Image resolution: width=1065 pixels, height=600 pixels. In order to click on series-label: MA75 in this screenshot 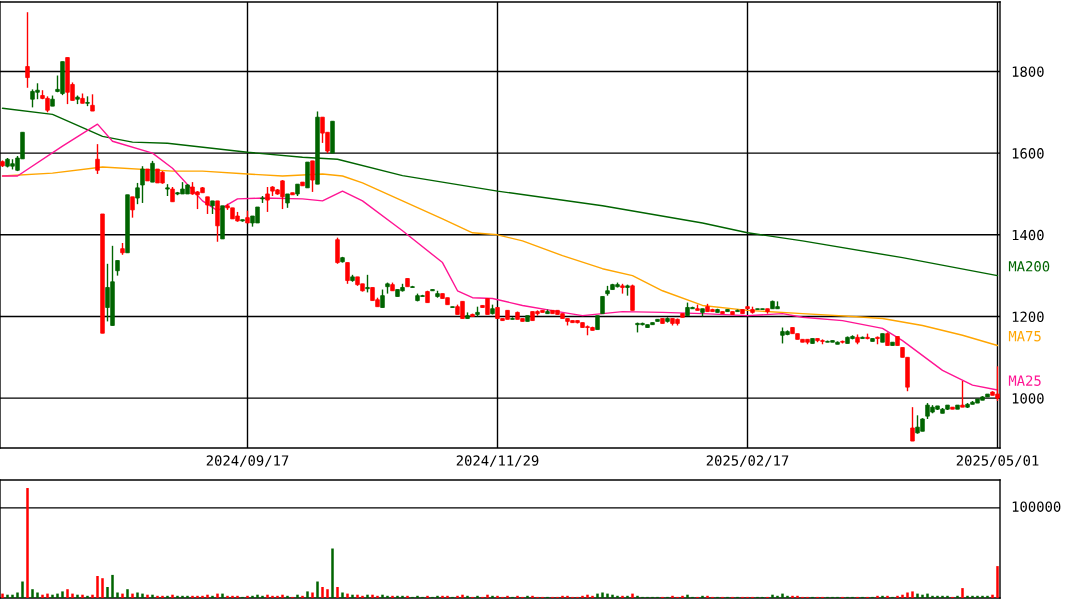, I will do `click(1024, 336)`.